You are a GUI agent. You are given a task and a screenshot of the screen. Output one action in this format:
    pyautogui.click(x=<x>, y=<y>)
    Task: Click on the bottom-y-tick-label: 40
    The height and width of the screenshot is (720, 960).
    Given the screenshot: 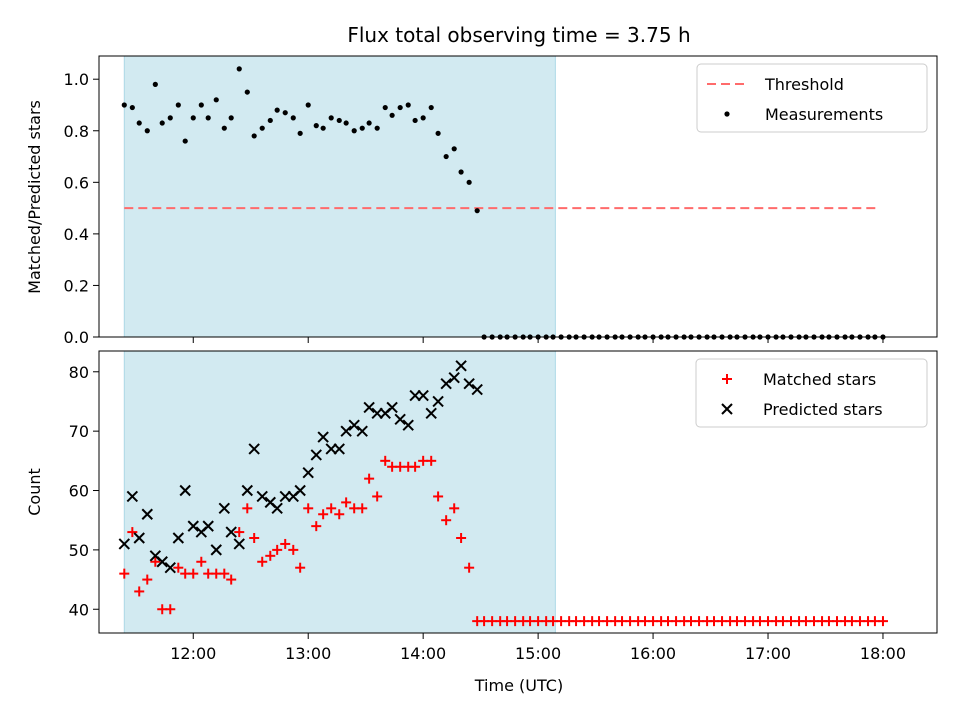 What is the action you would take?
    pyautogui.click(x=79, y=609)
    